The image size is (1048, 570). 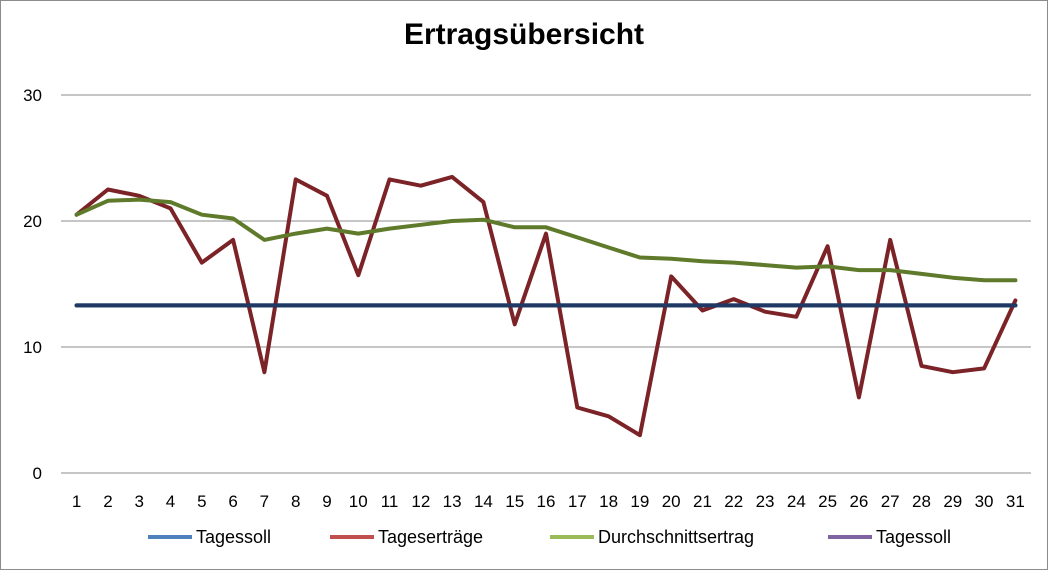 What do you see at coordinates (639, 501) in the screenshot?
I see `x-tick-label: 19` at bounding box center [639, 501].